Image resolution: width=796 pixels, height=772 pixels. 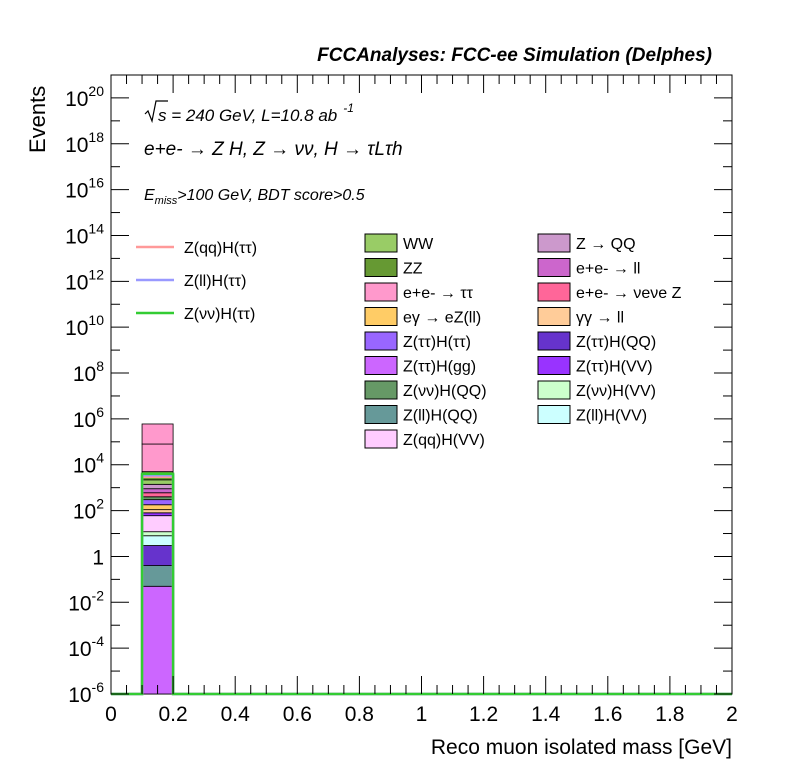 What do you see at coordinates (483, 714) in the screenshot?
I see `x-tick-label: 1.2` at bounding box center [483, 714].